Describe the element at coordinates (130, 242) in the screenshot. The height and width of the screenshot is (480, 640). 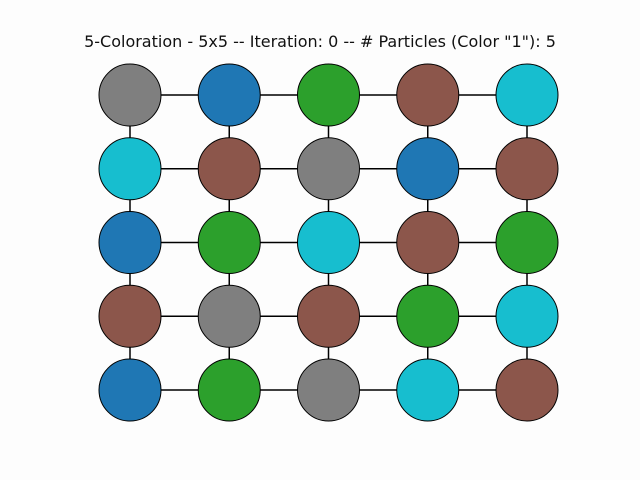
I see `node-2-0-blue` at that location.